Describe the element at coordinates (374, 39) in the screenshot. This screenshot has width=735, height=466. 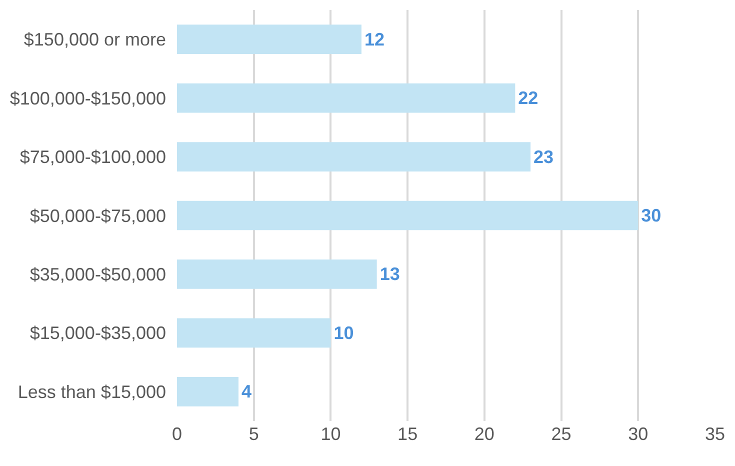
I see `data-label: 12` at that location.